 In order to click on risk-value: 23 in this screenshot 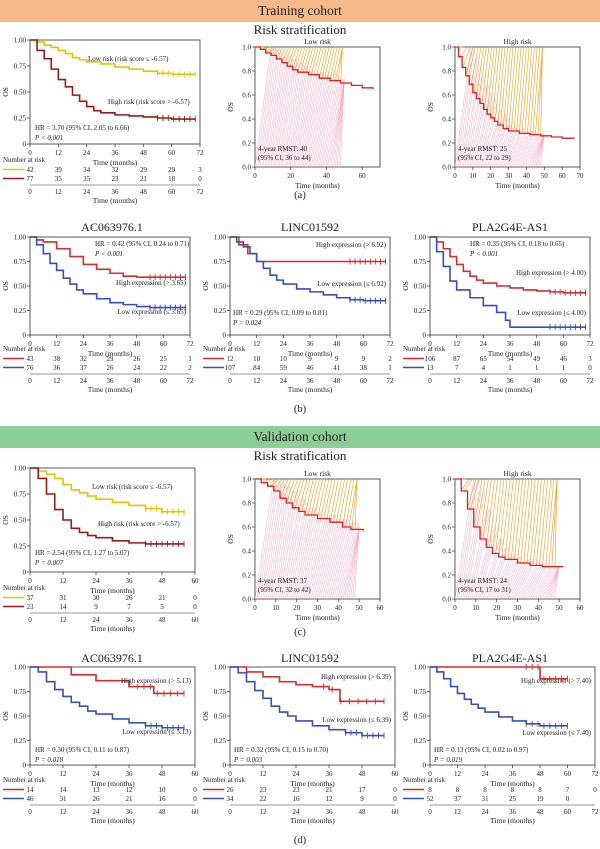, I will do `click(116, 179)`.